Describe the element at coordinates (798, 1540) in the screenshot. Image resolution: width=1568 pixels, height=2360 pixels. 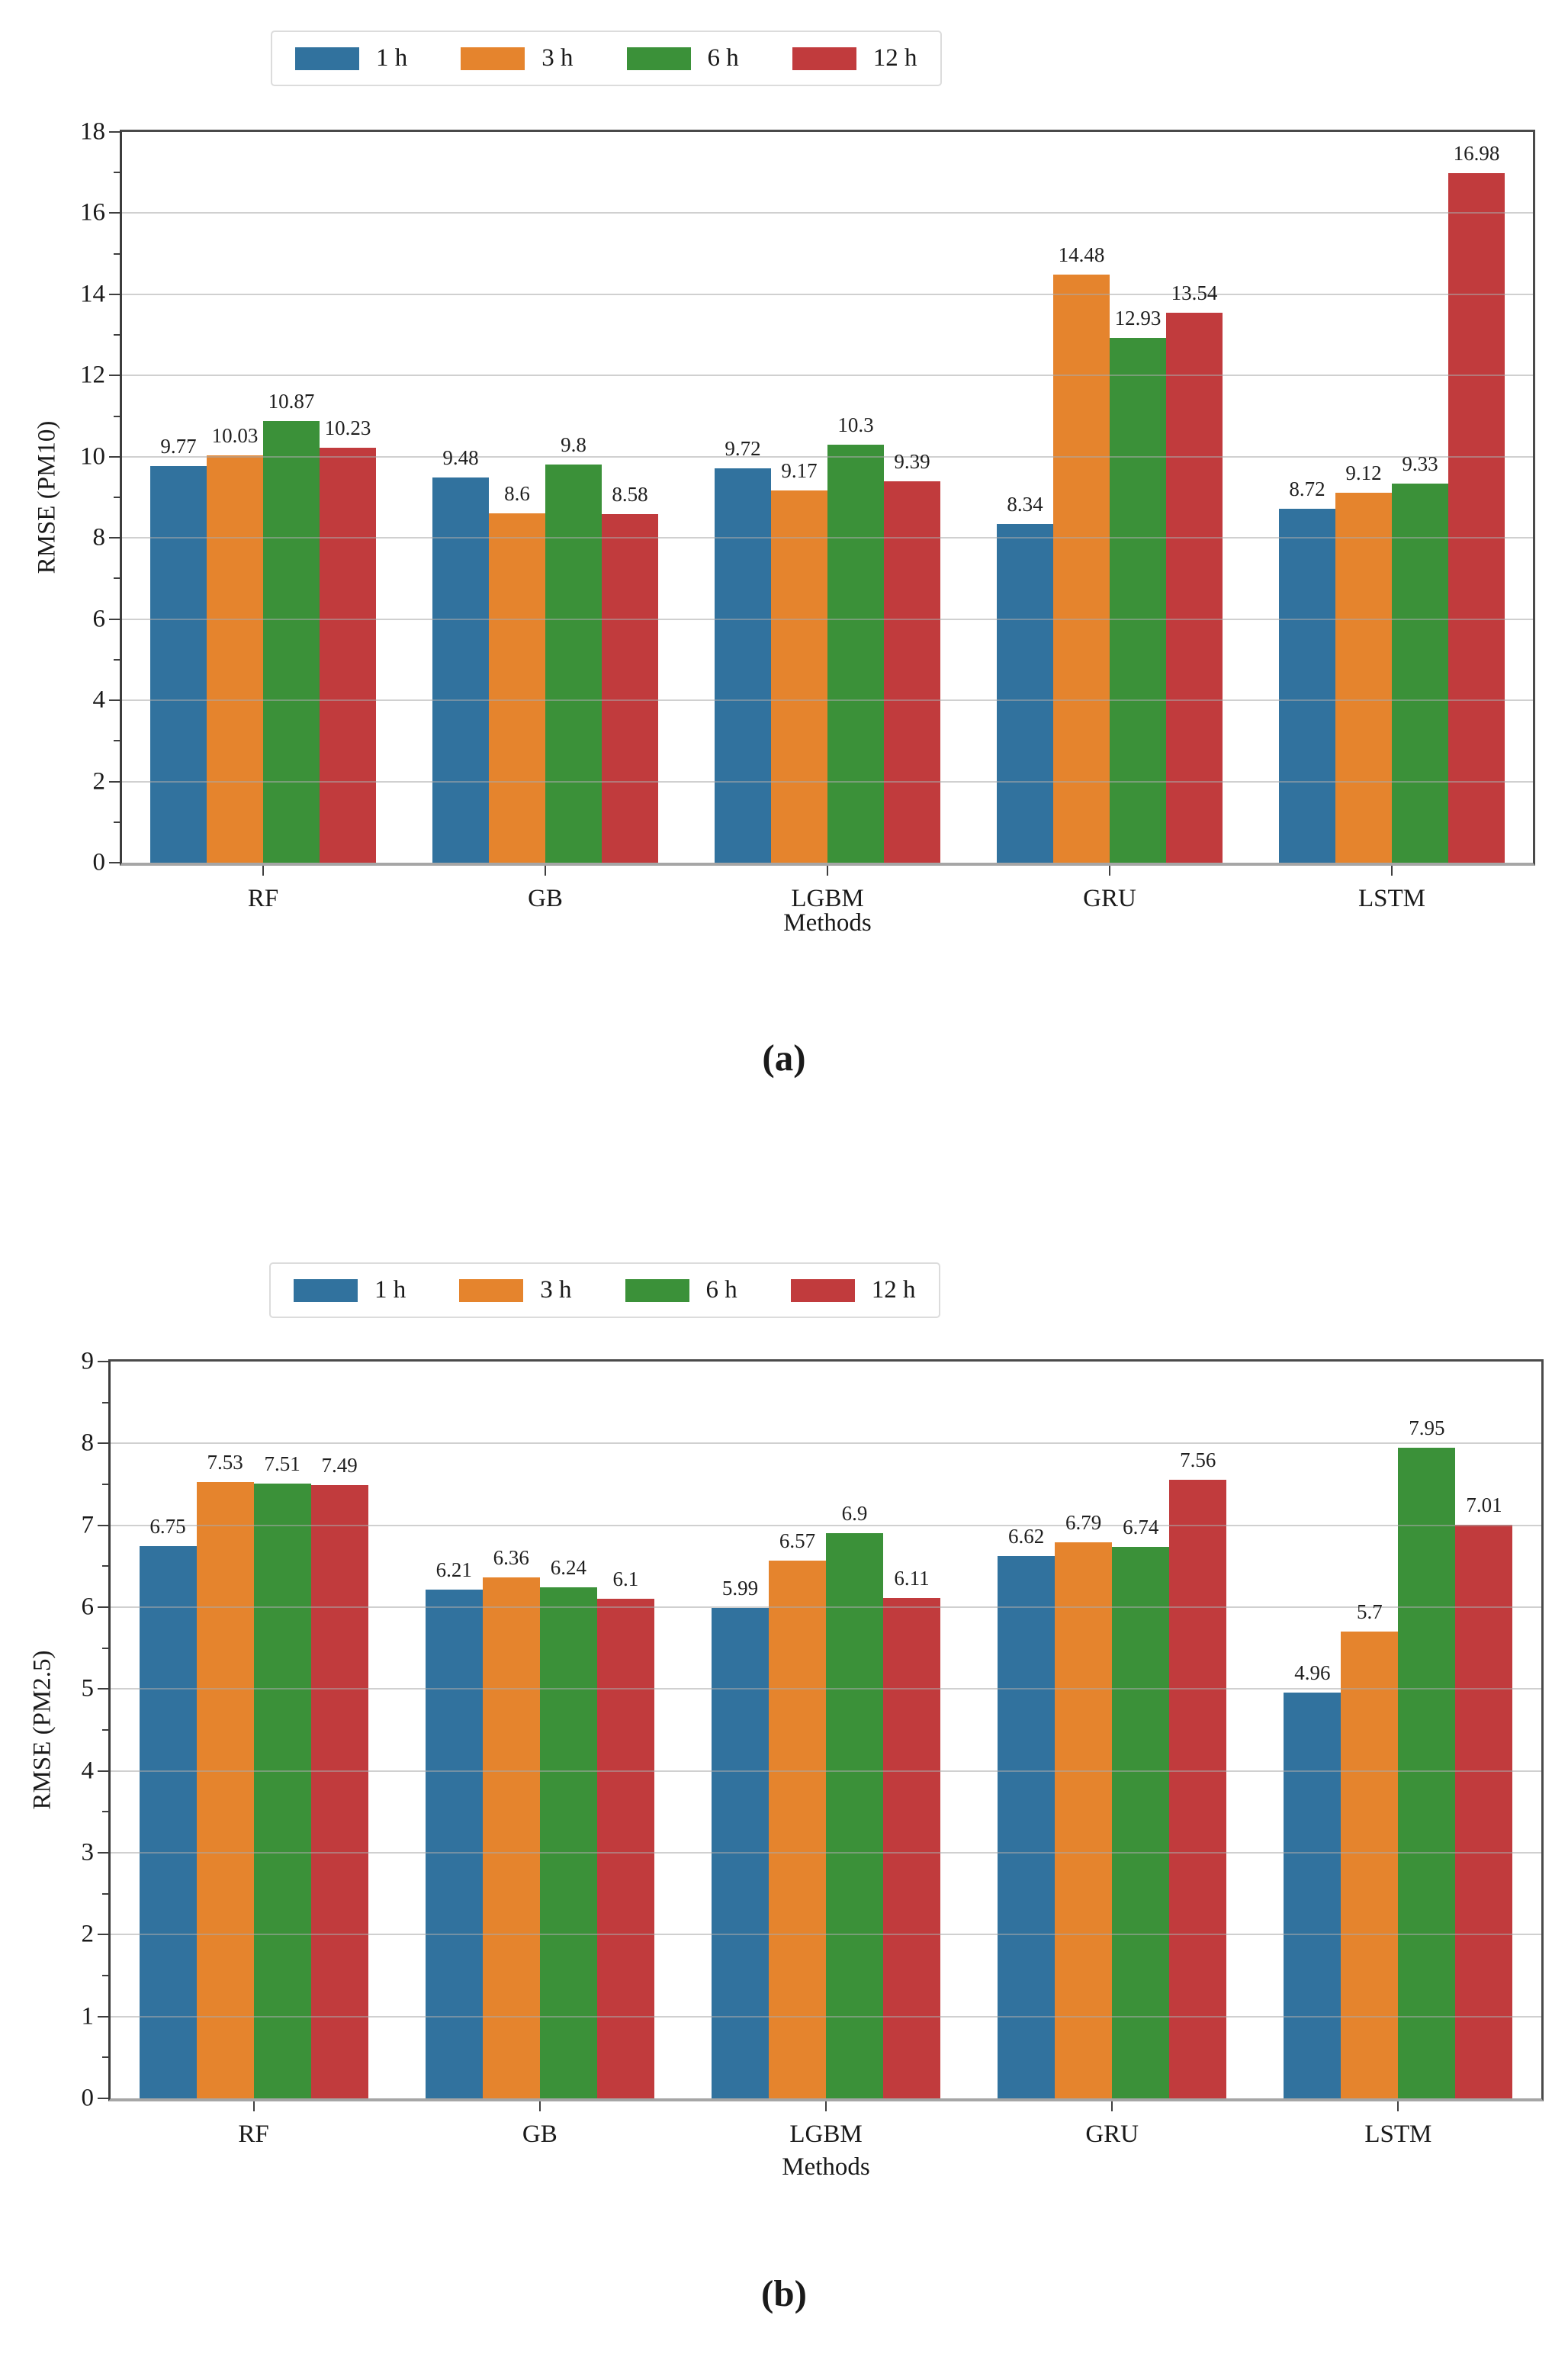
I see `bar-value-label: 6.57` at that location.